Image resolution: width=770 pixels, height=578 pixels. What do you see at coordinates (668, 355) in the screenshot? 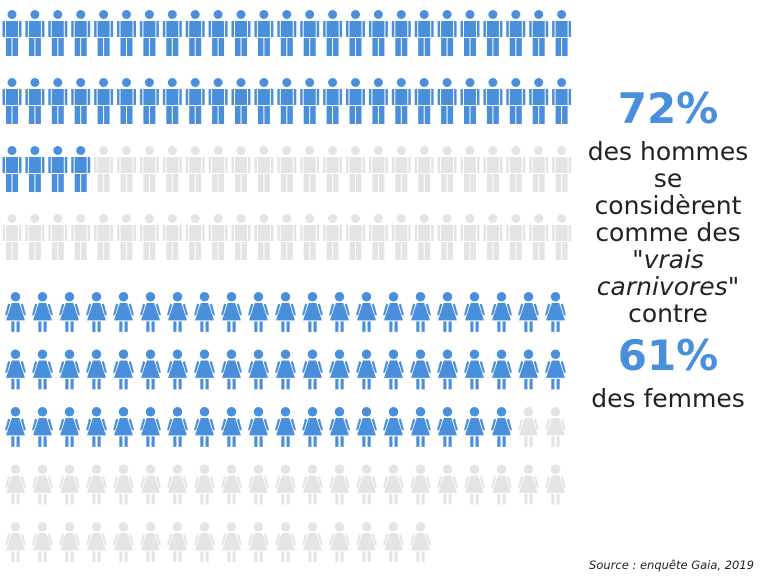
I see `women-share: 61%` at bounding box center [668, 355].